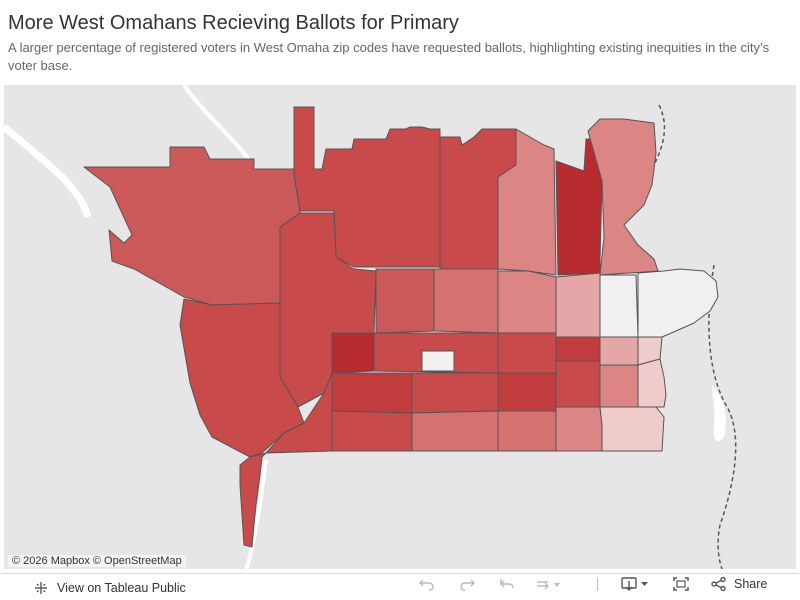  I want to click on fullscreen-button, so click(681, 584).